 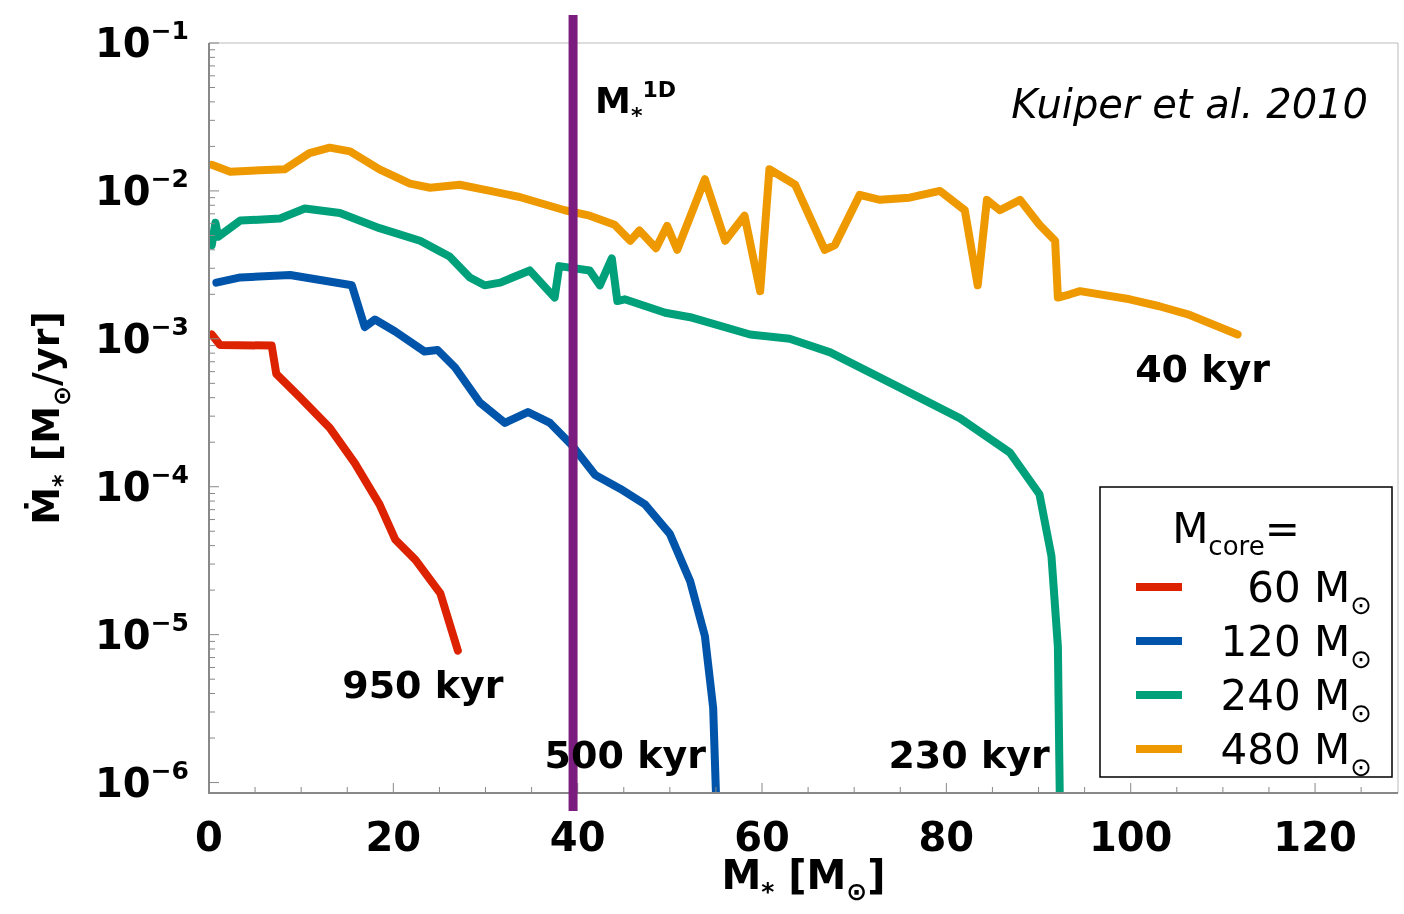 I want to click on x-tick-label: 40, so click(x=577, y=837).